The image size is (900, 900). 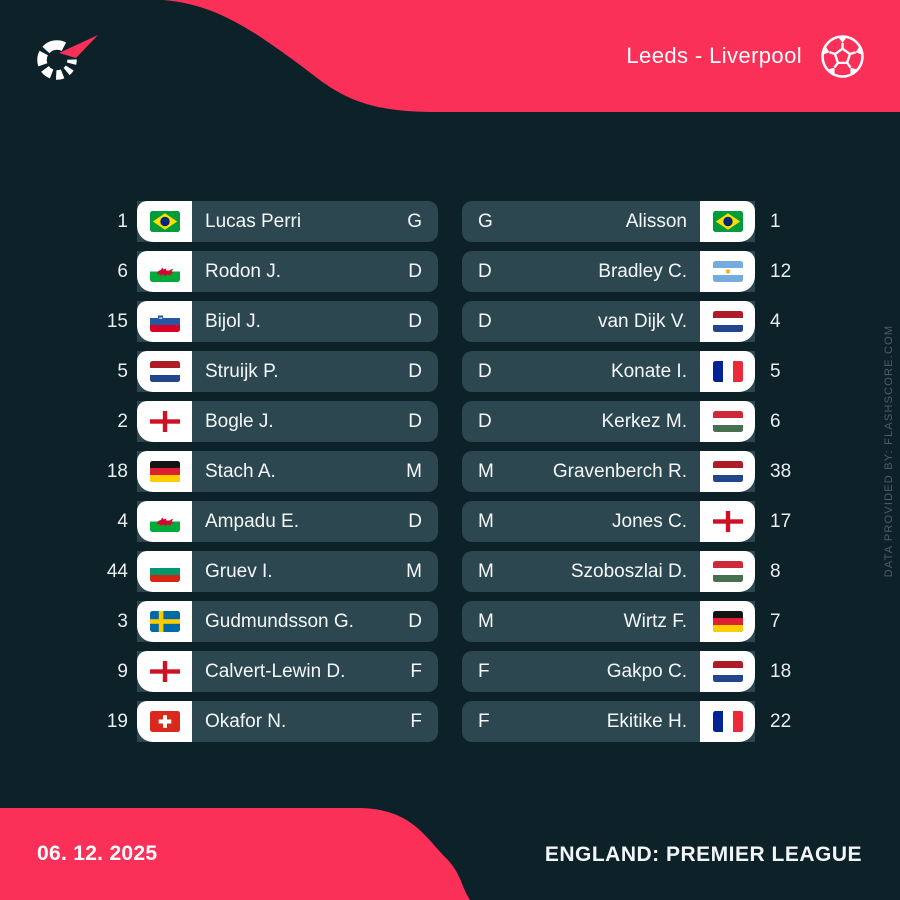 I want to click on away-player-number: 6, so click(x=775, y=421).